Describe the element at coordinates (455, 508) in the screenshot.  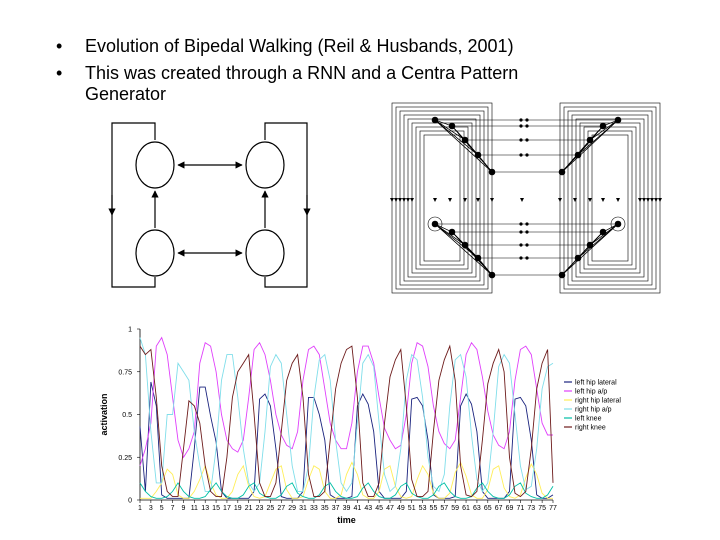
I see `x-tick-label: 59` at that location.